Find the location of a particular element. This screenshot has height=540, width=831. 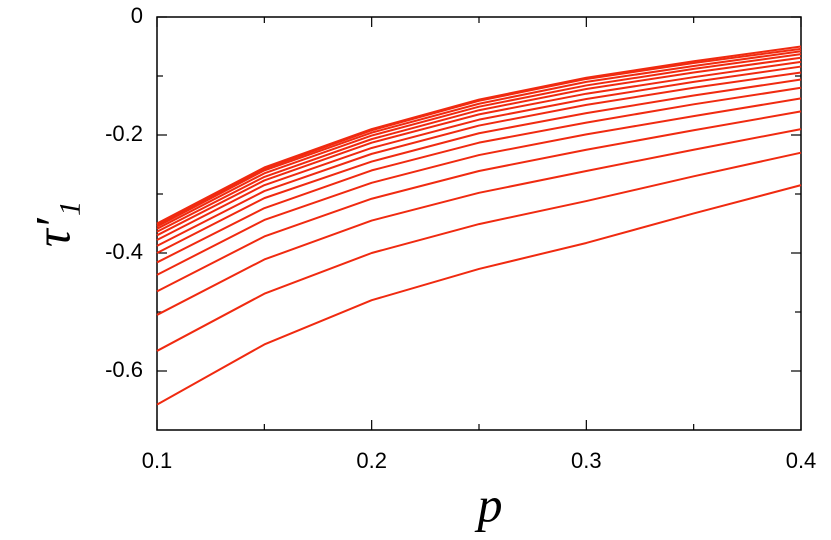

y-tick-label: 0 is located at coordinates (137, 15).